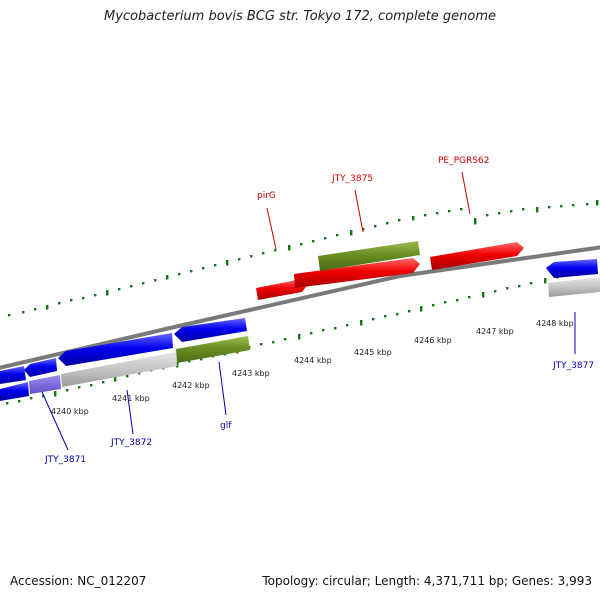 The width and height of the screenshot is (600, 600). I want to click on gene-glf, so click(213, 349).